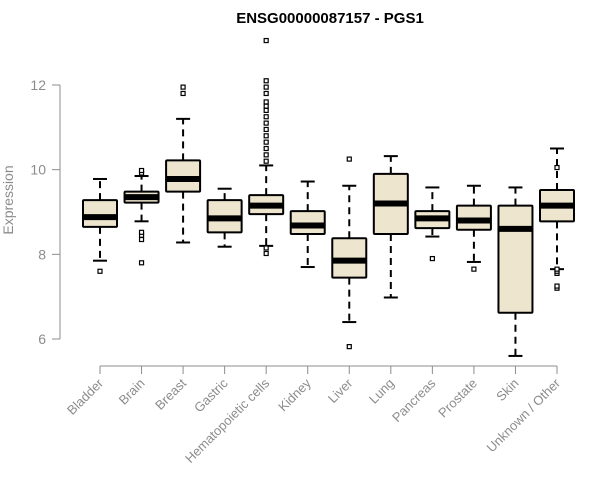 The image size is (600, 500). I want to click on box-kidney, so click(307, 224).